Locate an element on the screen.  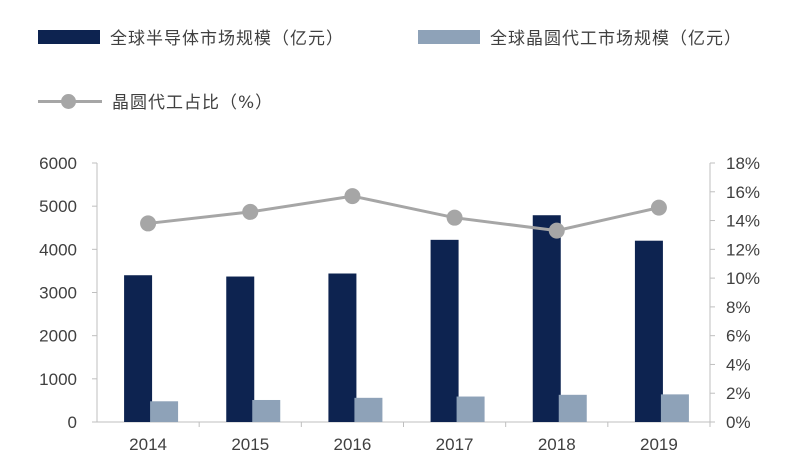
x-tick-label: 2016 is located at coordinates (353, 444).